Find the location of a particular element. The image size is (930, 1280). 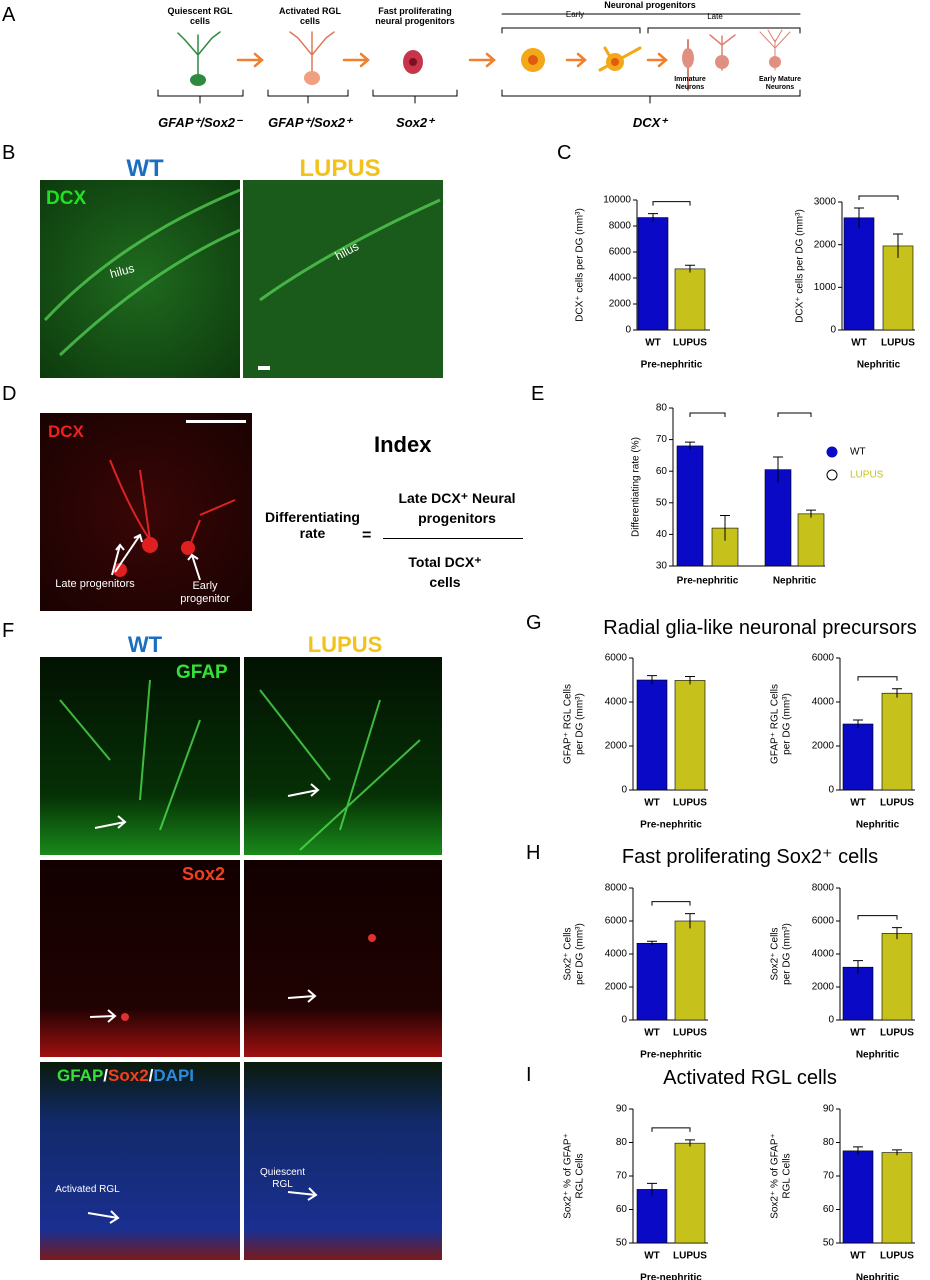

index-title: Index is located at coordinates (403, 444).